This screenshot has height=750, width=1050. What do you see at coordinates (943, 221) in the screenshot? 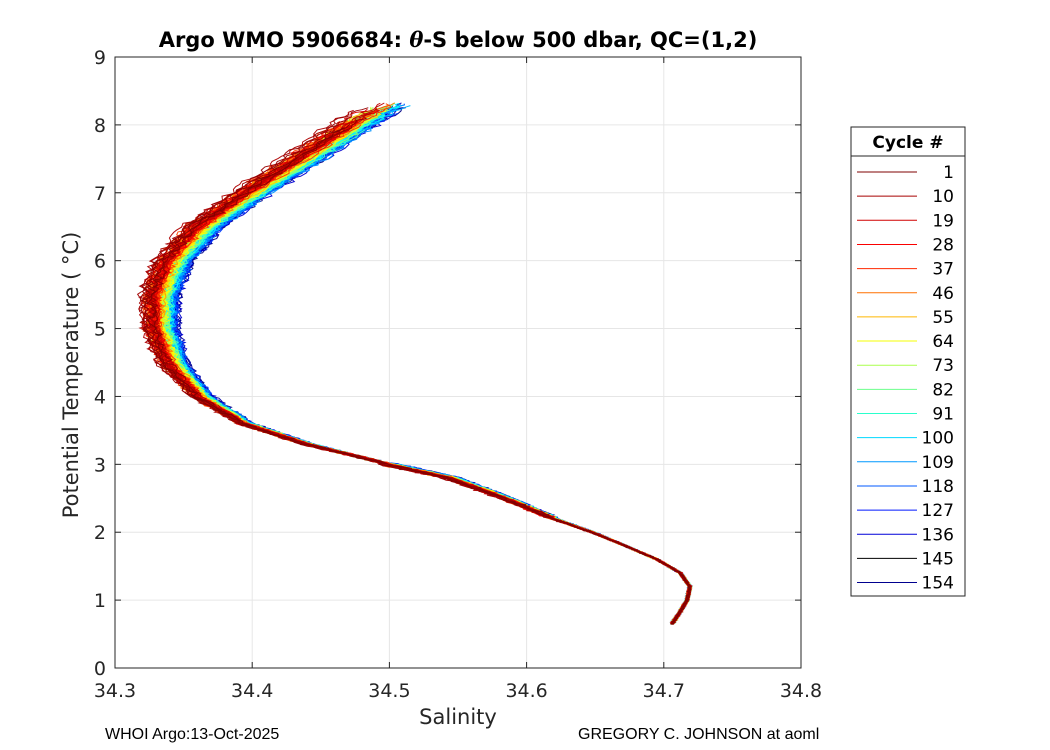
I see `legend-label-19: 19` at bounding box center [943, 221].